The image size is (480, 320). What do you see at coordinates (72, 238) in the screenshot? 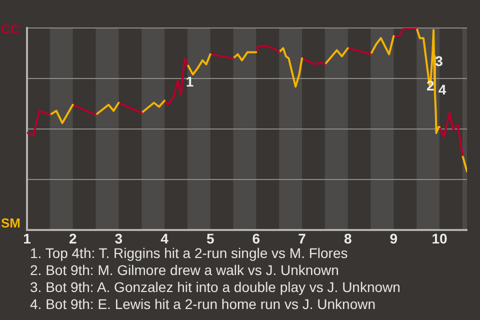
I see `x-tick-label: 2` at bounding box center [72, 238].